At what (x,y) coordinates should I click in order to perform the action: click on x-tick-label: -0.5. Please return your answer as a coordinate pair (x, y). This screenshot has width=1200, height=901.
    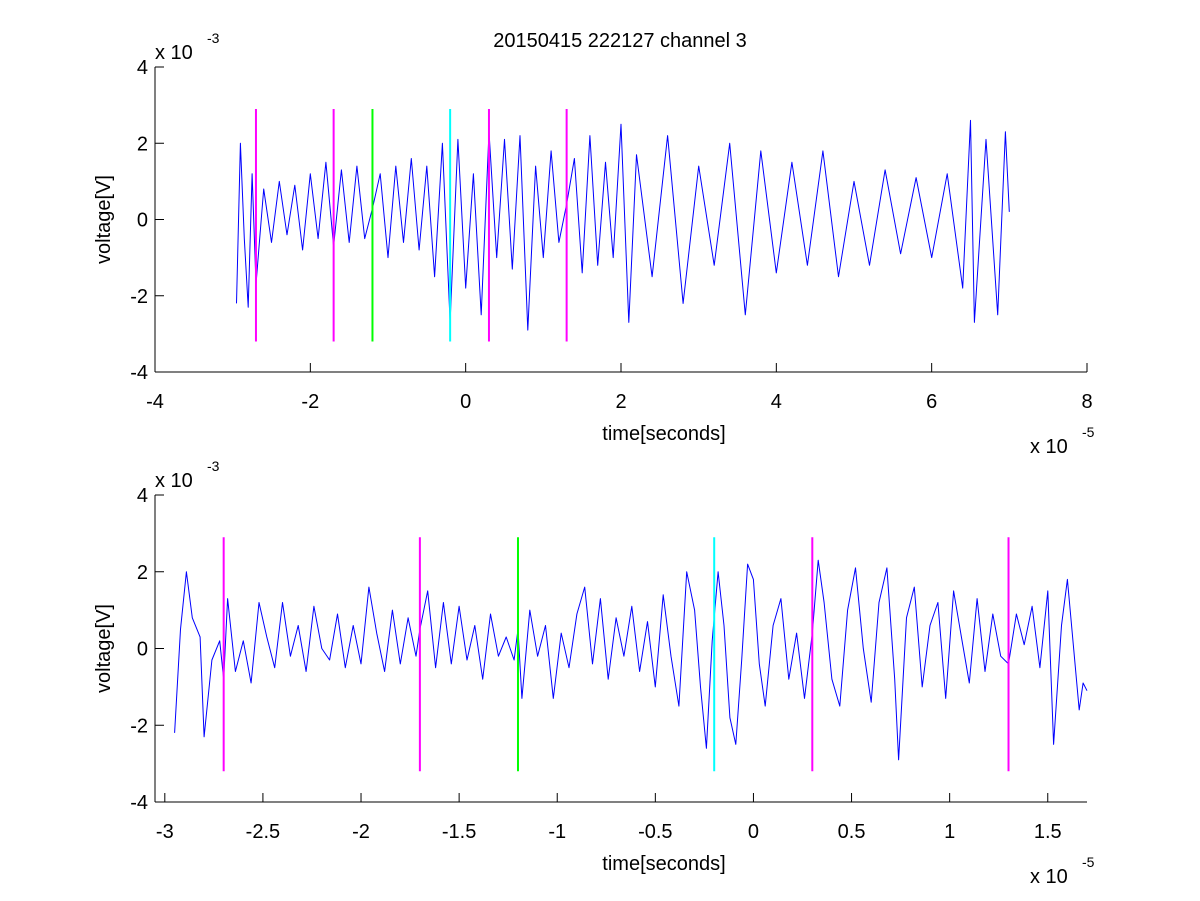
    Looking at the image, I should click on (655, 832).